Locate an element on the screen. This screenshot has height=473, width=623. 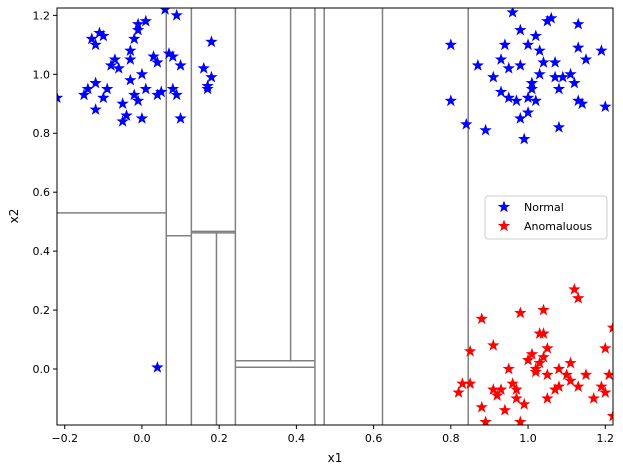
y-tick-label-6: 1.2 is located at coordinates (42, 15).